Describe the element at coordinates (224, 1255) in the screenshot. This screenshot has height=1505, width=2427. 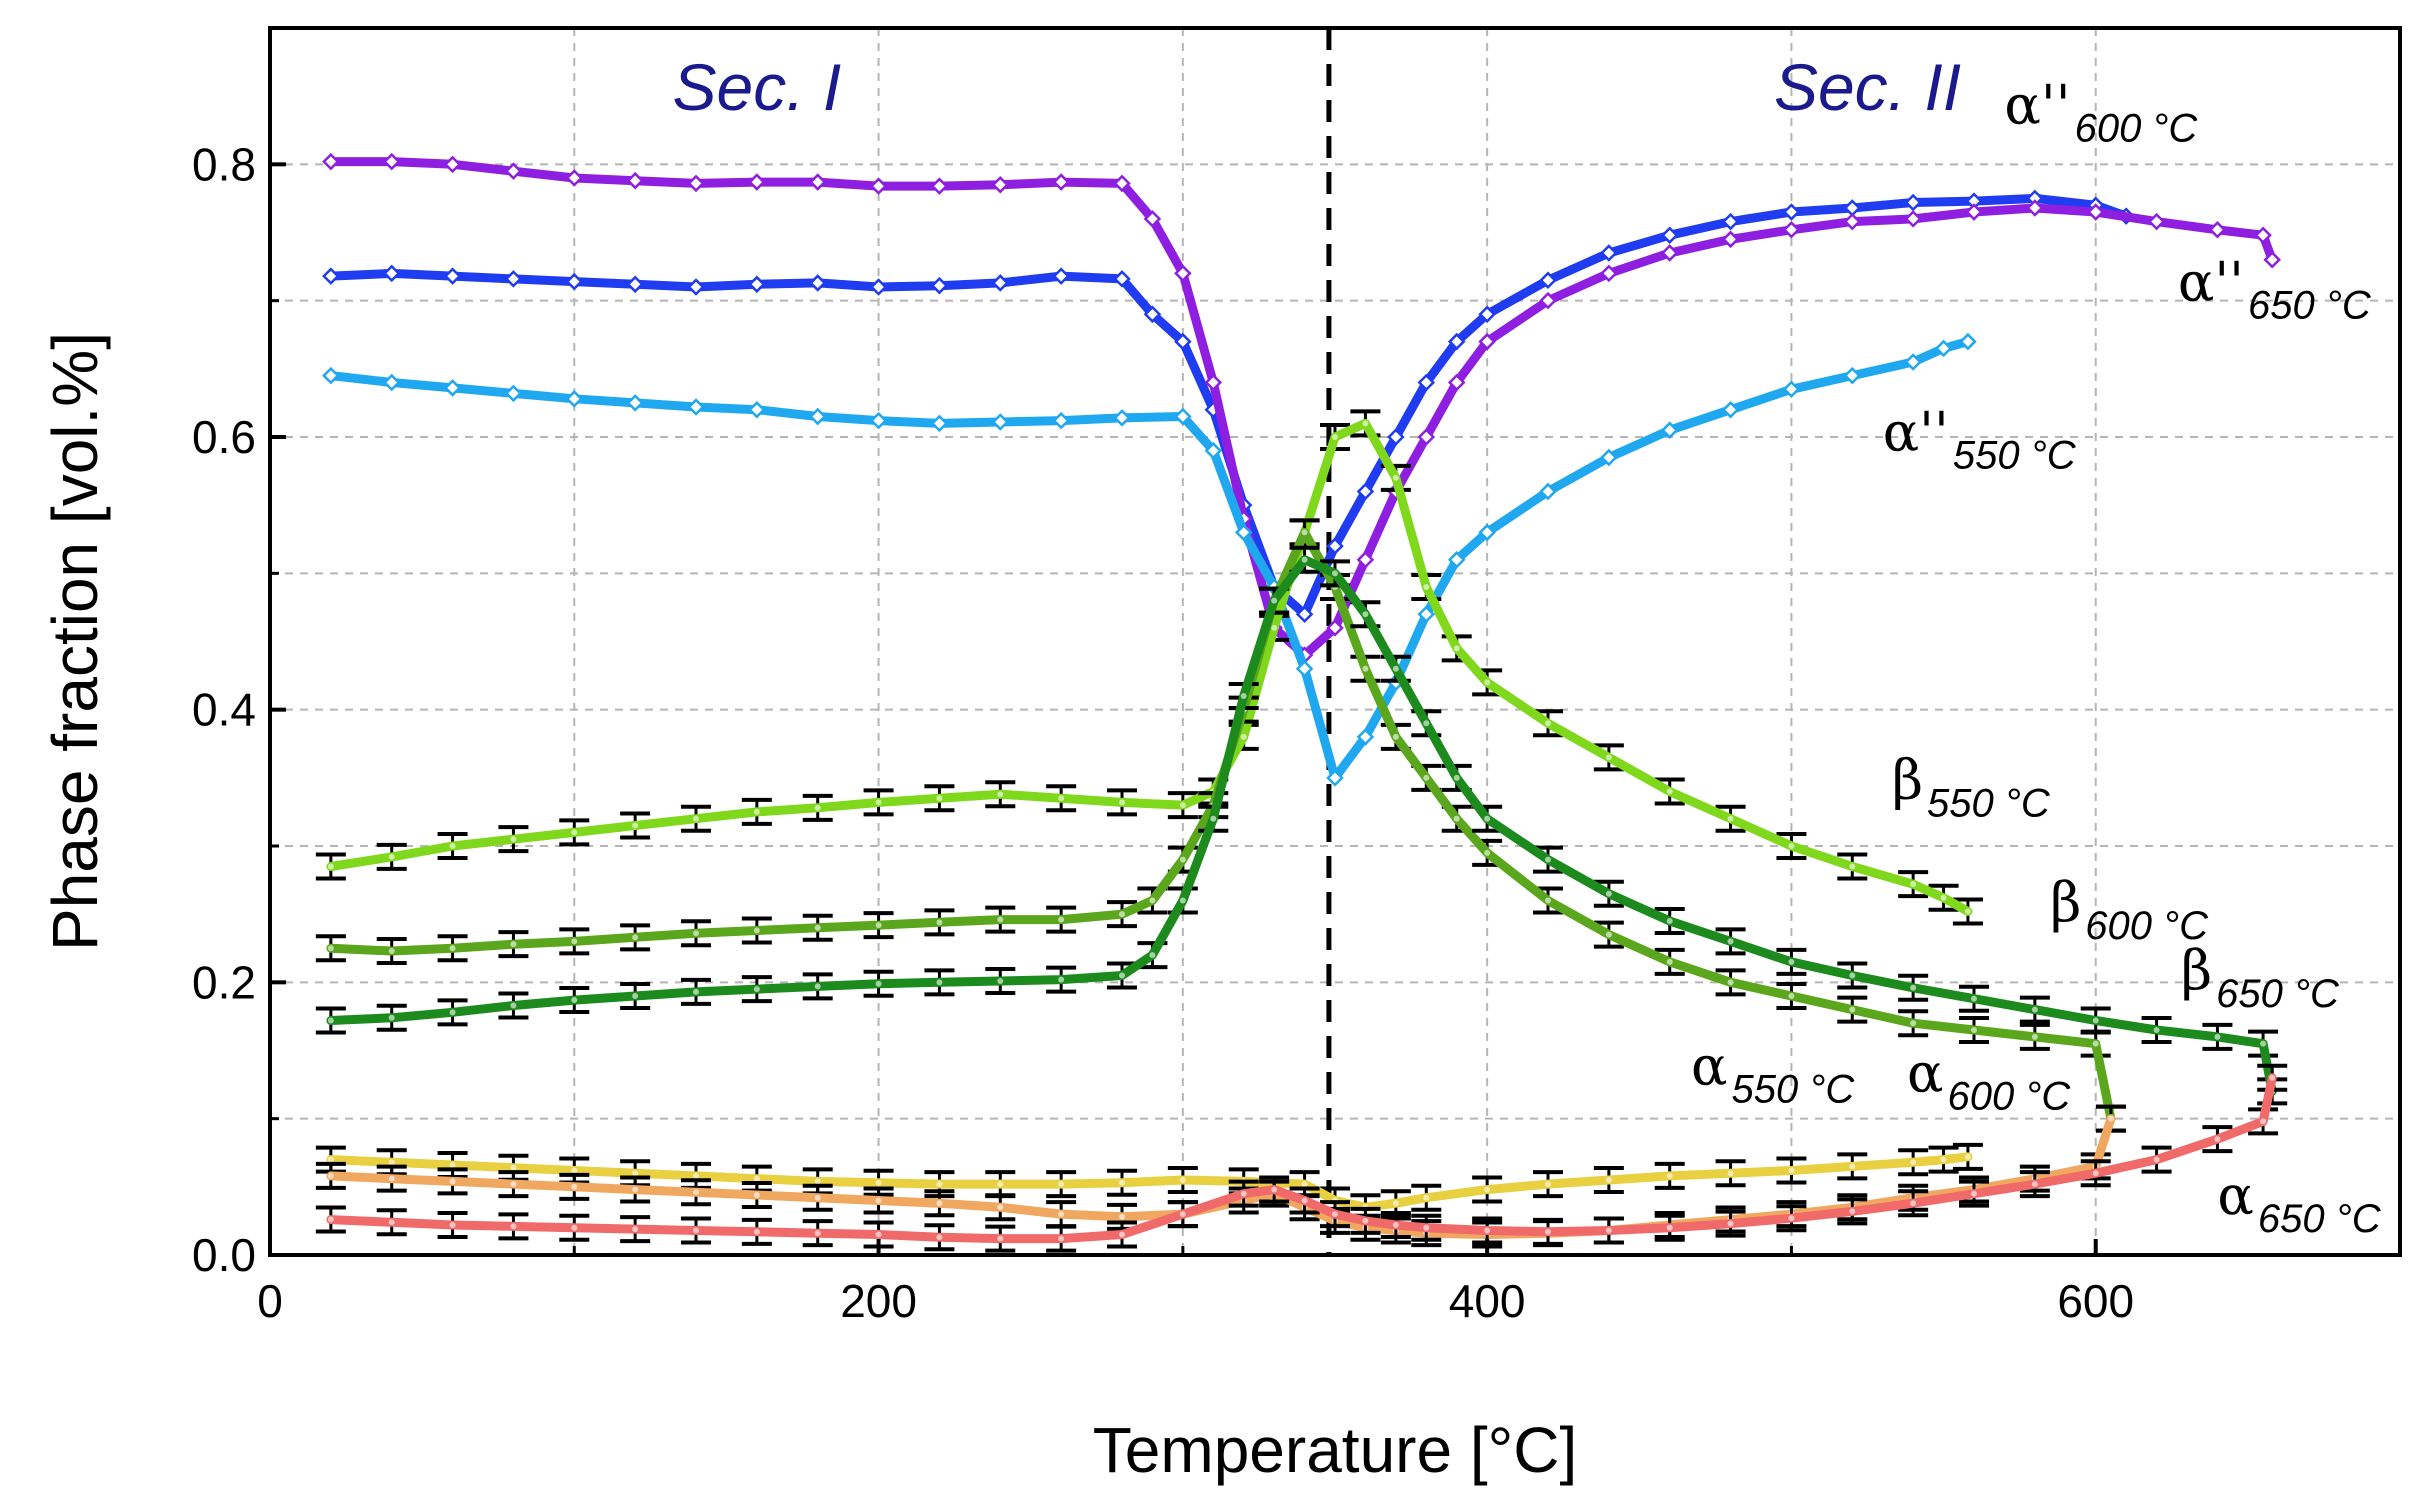
I see `y-tick-label: 0.0` at that location.